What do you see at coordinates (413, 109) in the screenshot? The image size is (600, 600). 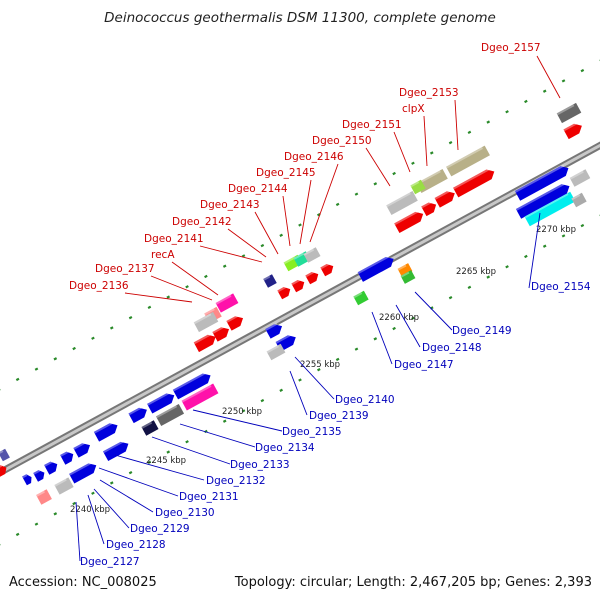 I see `gene-label-clpx: clpX` at bounding box center [413, 109].